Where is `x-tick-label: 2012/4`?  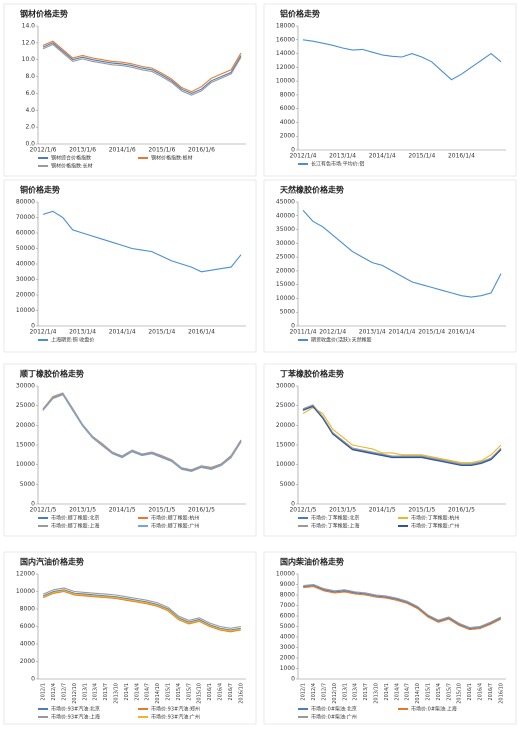
x-tick-label: 2012/4 is located at coordinates (314, 692).